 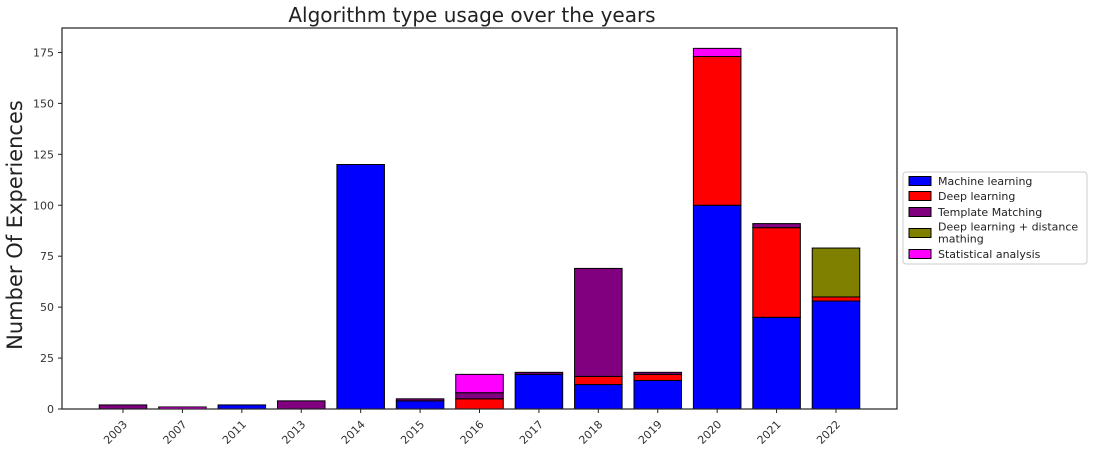 What do you see at coordinates (650, 432) in the screenshot?
I see `x-tick-label: 2019` at bounding box center [650, 432].